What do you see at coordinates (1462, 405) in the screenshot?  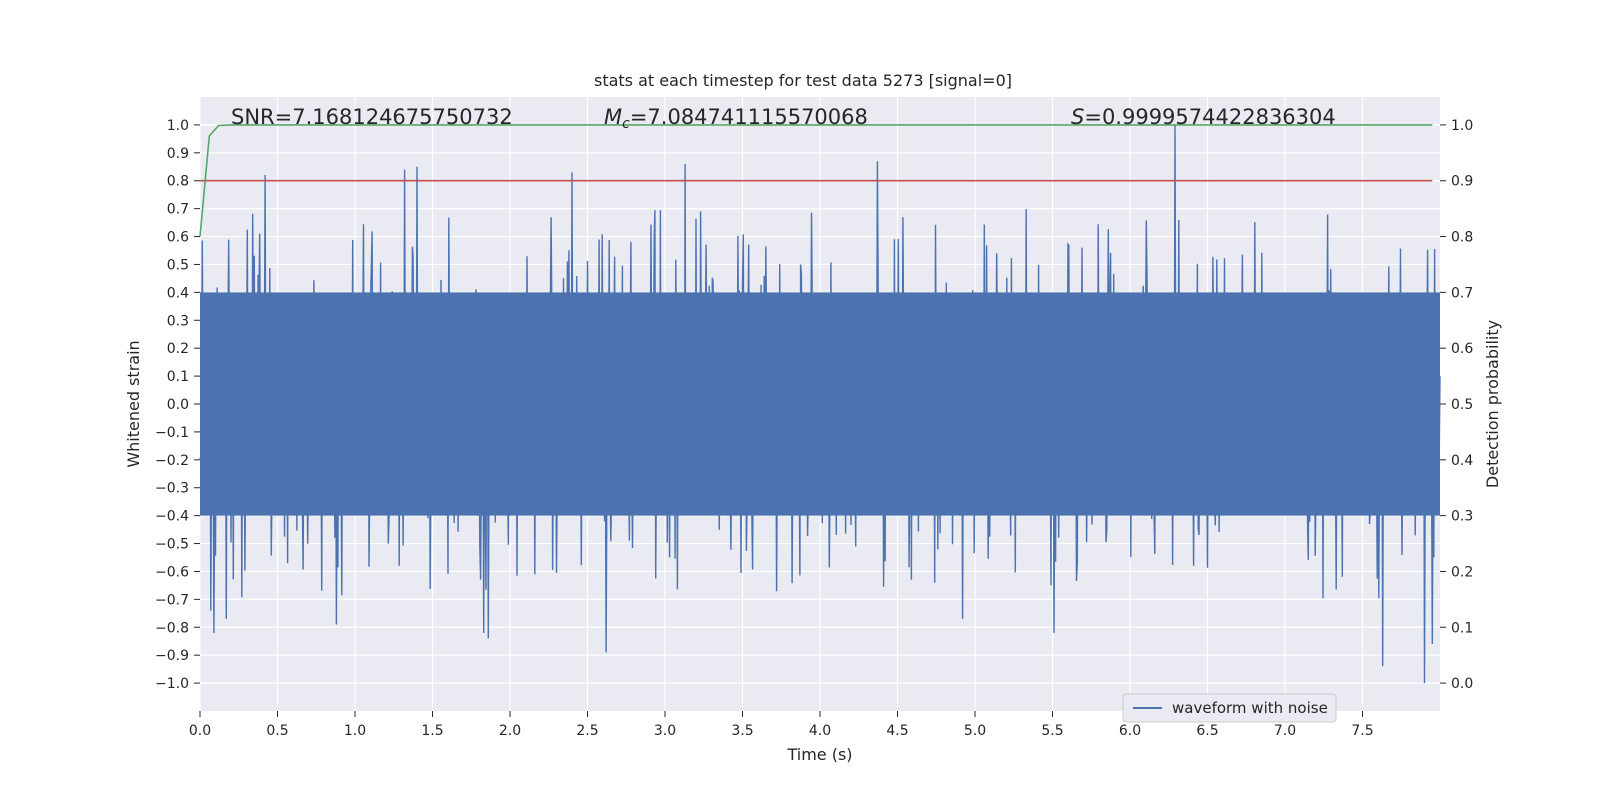 I see `y2-tick-label: 0.5` at bounding box center [1462, 405].